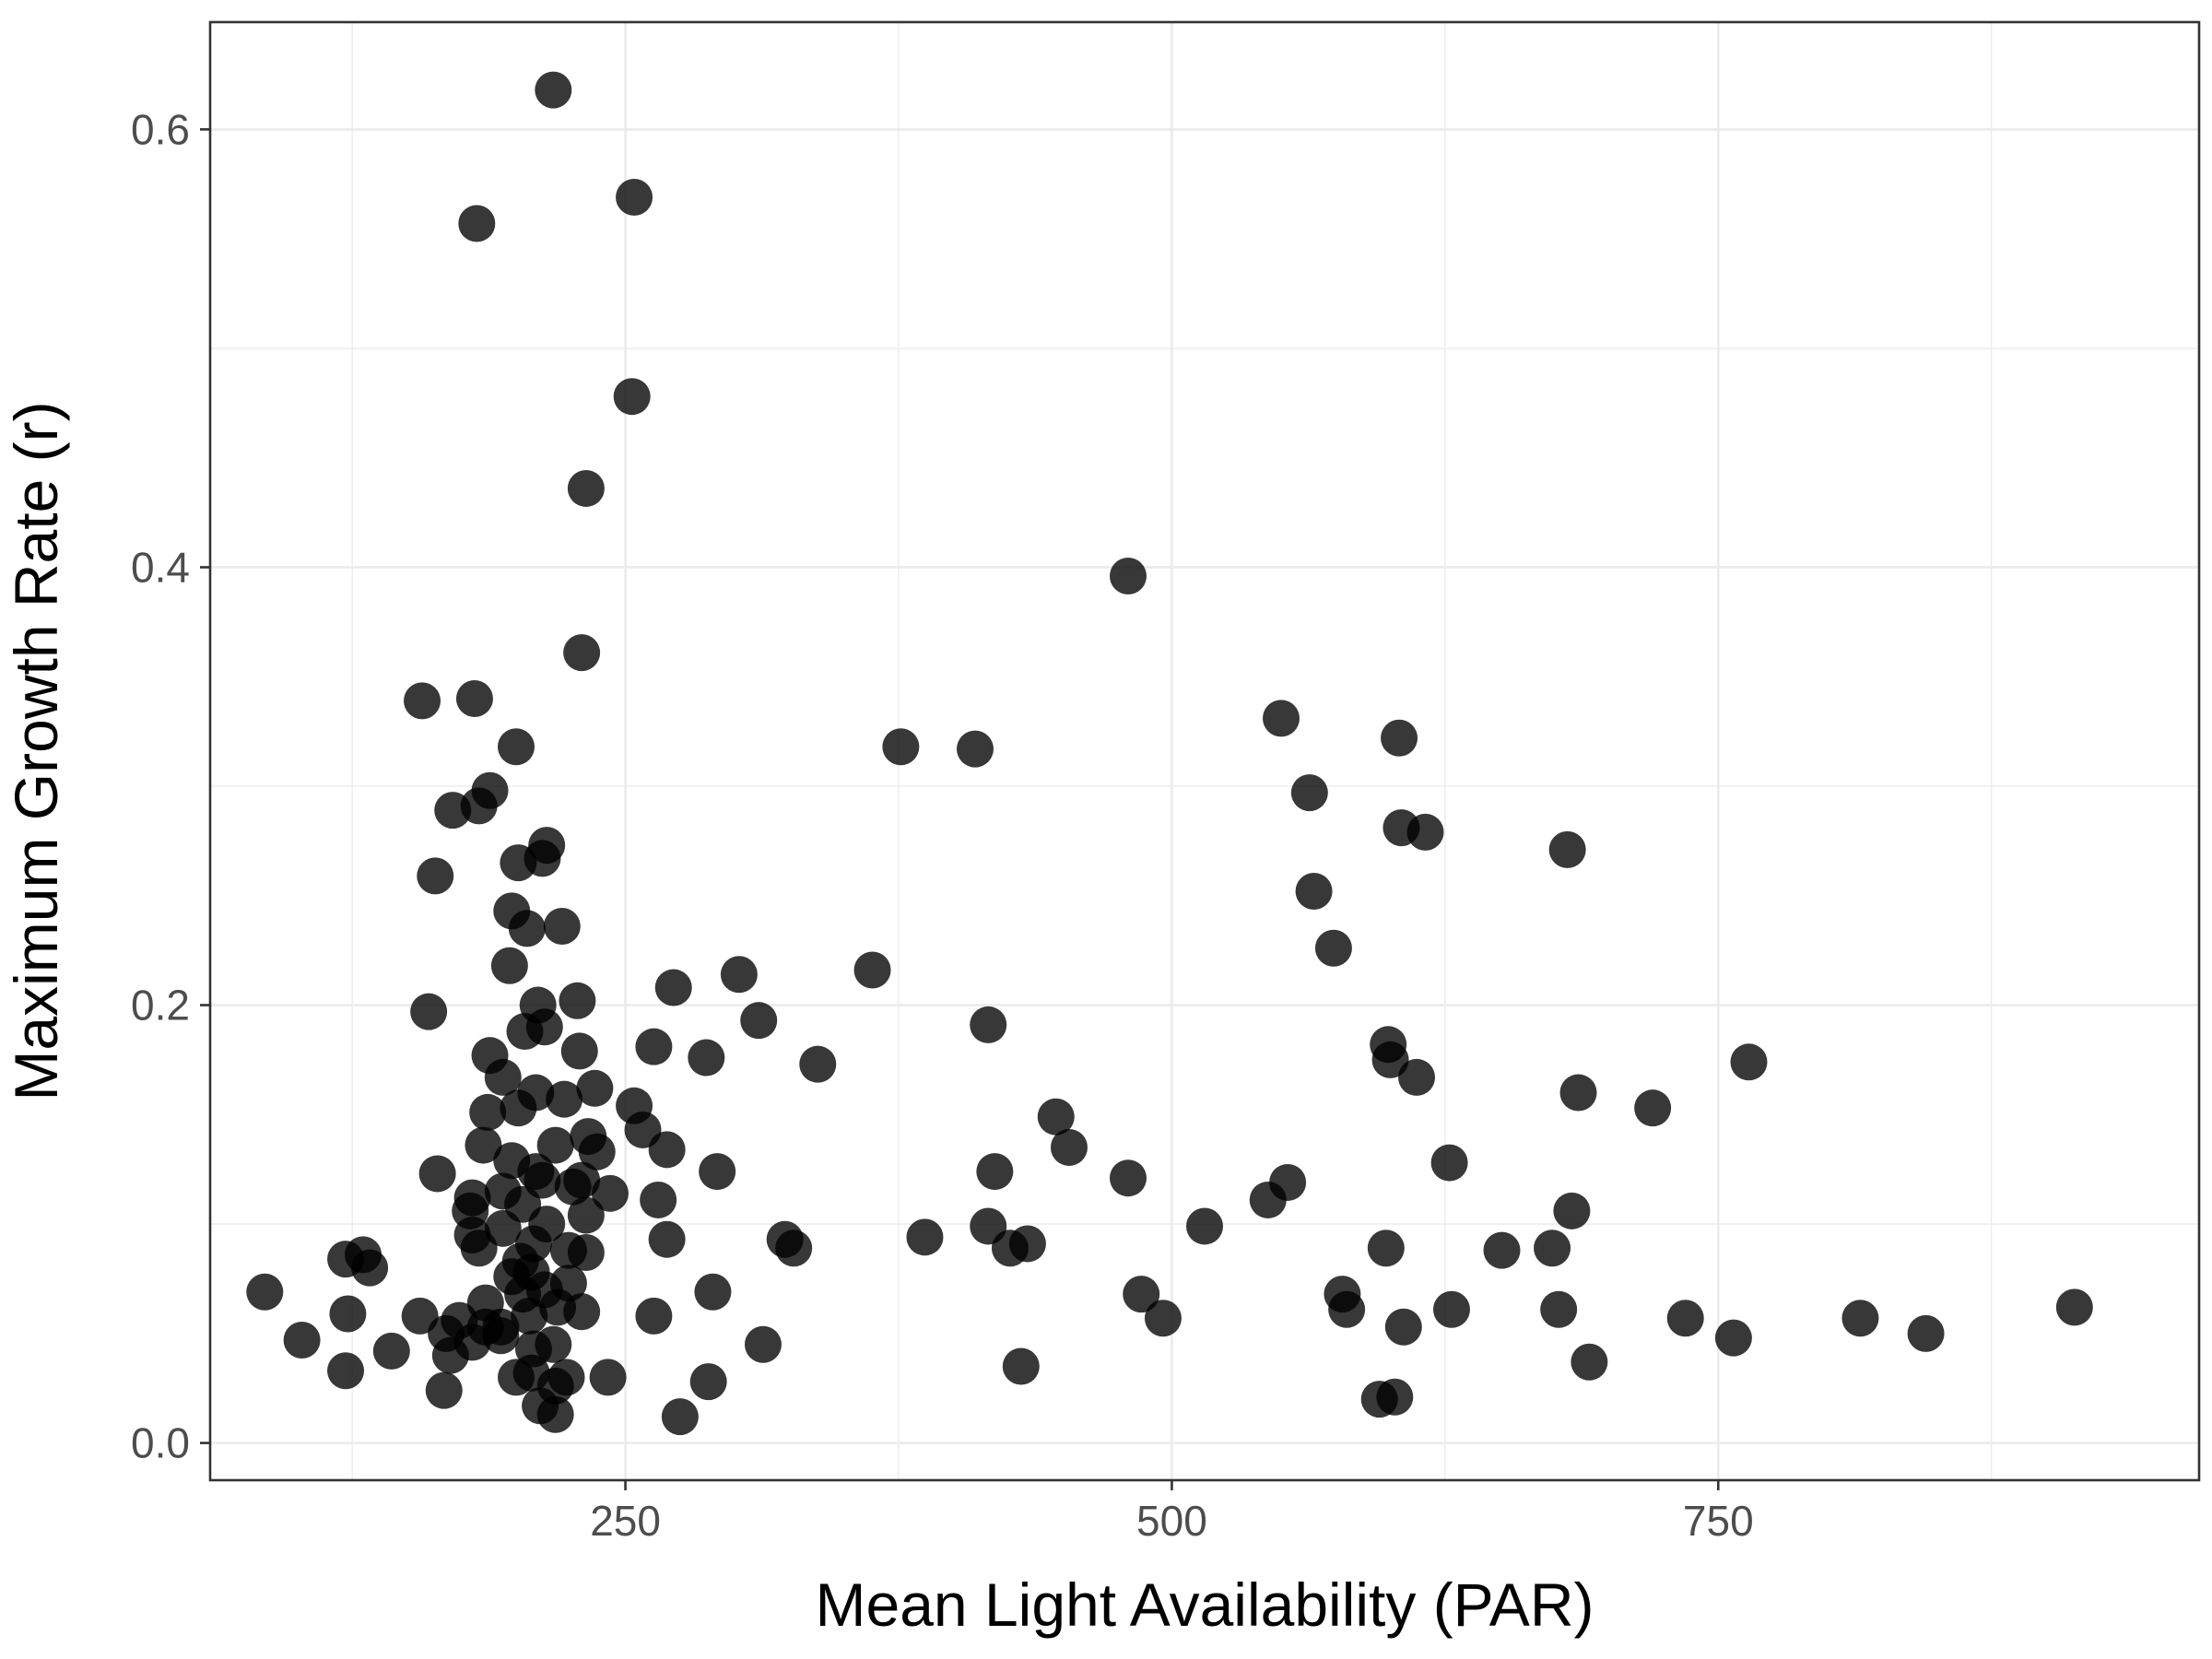  Describe the element at coordinates (1171, 1521) in the screenshot. I see `x-tick-label: 500` at that location.